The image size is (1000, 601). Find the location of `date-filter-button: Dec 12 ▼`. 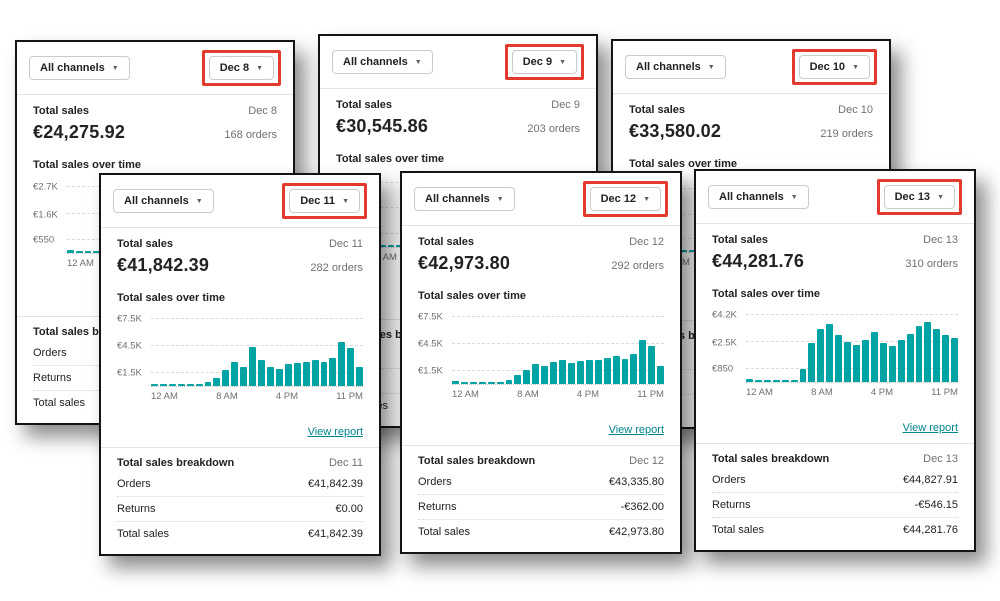

date-filter-button: Dec 12 ▼ is located at coordinates (625, 199).